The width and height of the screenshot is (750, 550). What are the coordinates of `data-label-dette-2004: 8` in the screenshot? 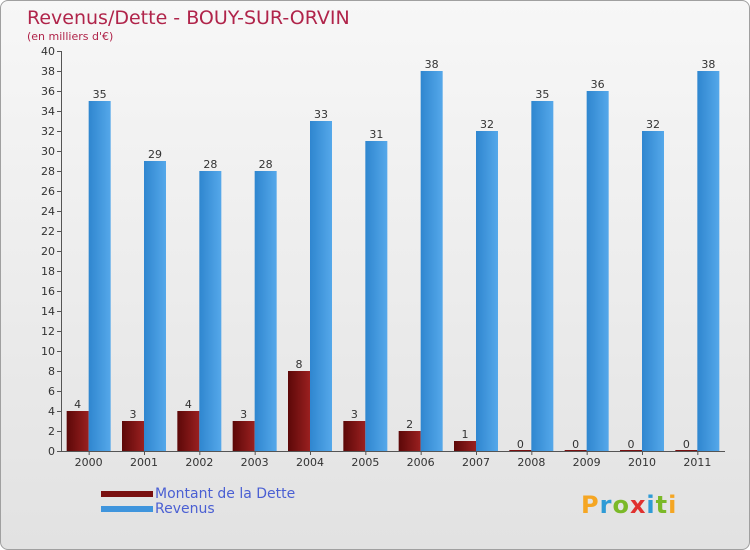 It's located at (299, 364).